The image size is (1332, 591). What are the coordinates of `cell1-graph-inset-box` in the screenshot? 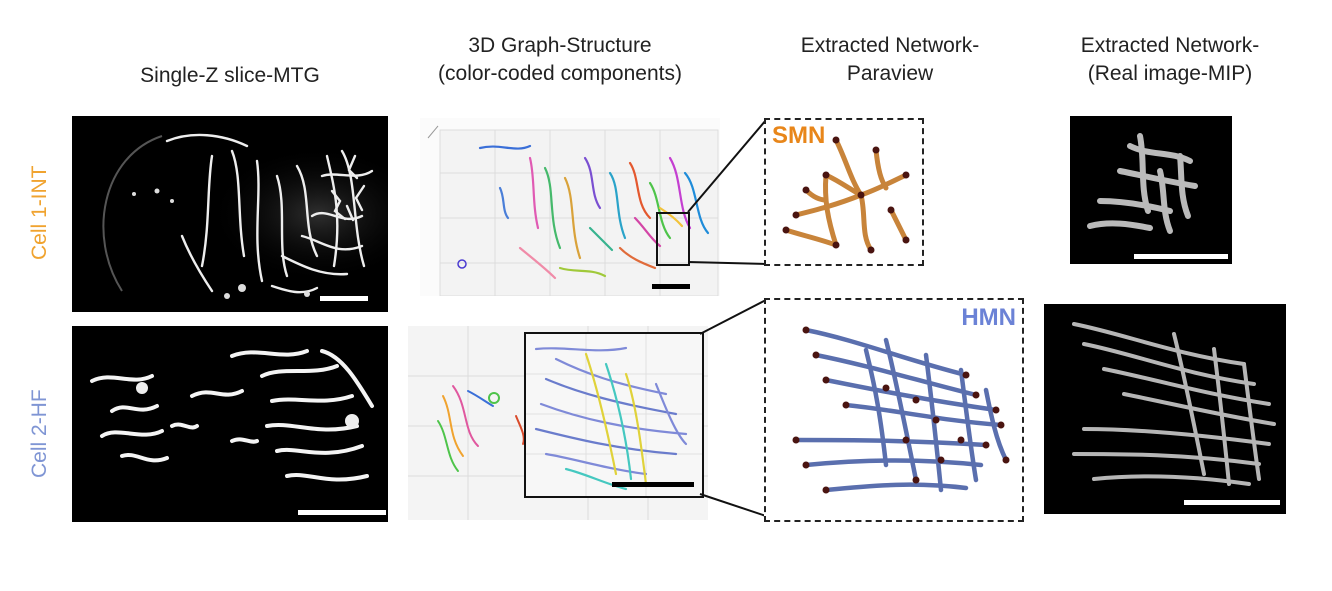 It's located at (673, 239).